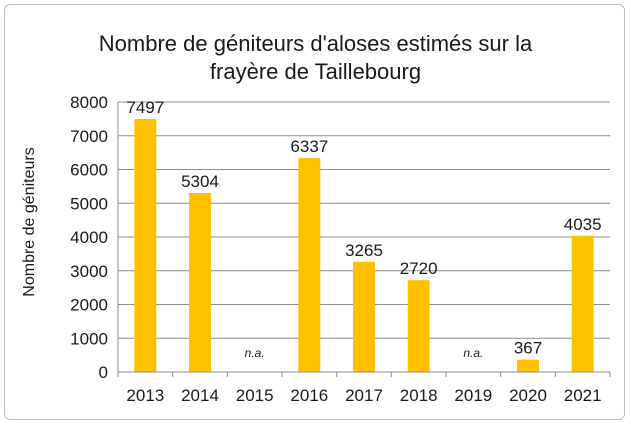 This screenshot has height=426, width=631. What do you see at coordinates (583, 395) in the screenshot?
I see `x-tick-label: 2021` at bounding box center [583, 395].